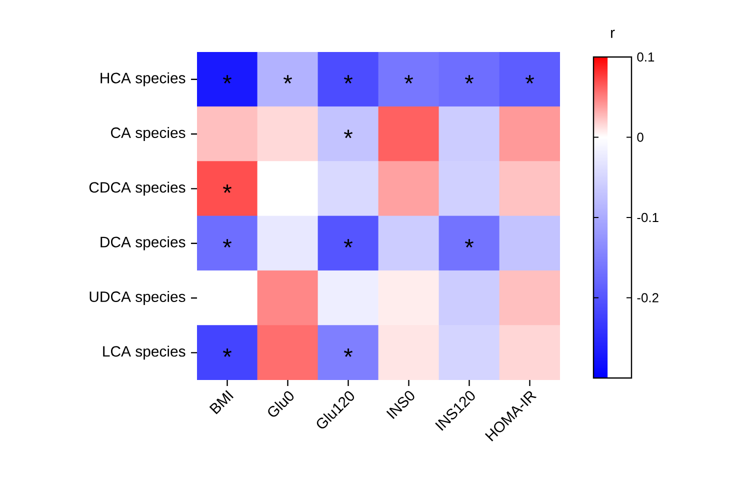 The width and height of the screenshot is (729, 492). I want to click on color-bar-title: r, so click(613, 34).